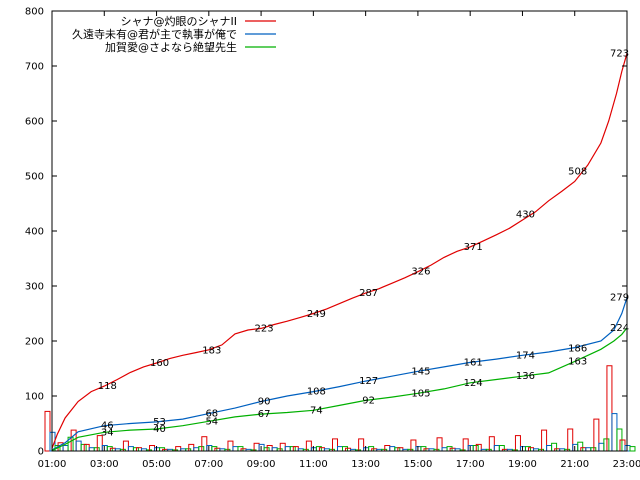 The image size is (640, 480). I want to click on data-label: 53, so click(159, 422).